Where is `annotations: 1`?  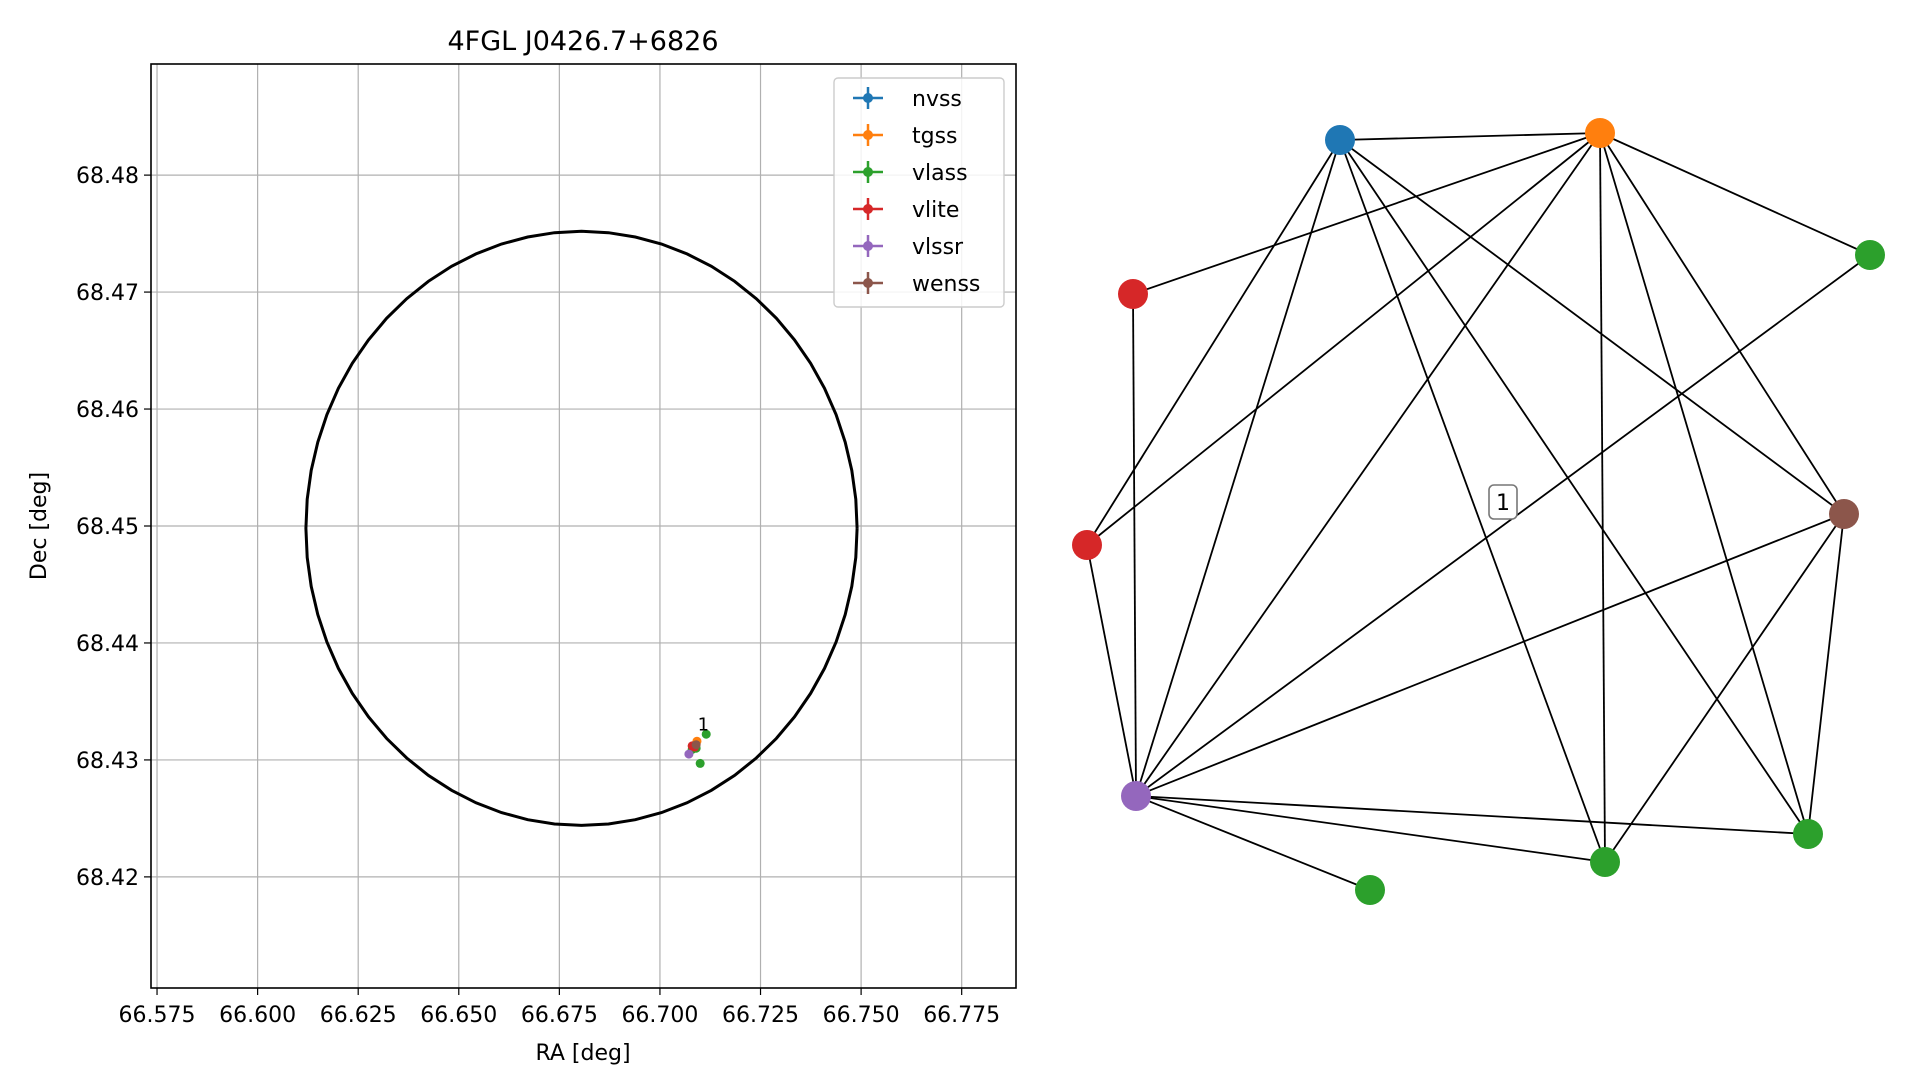
annotations: 1 is located at coordinates (703, 725).